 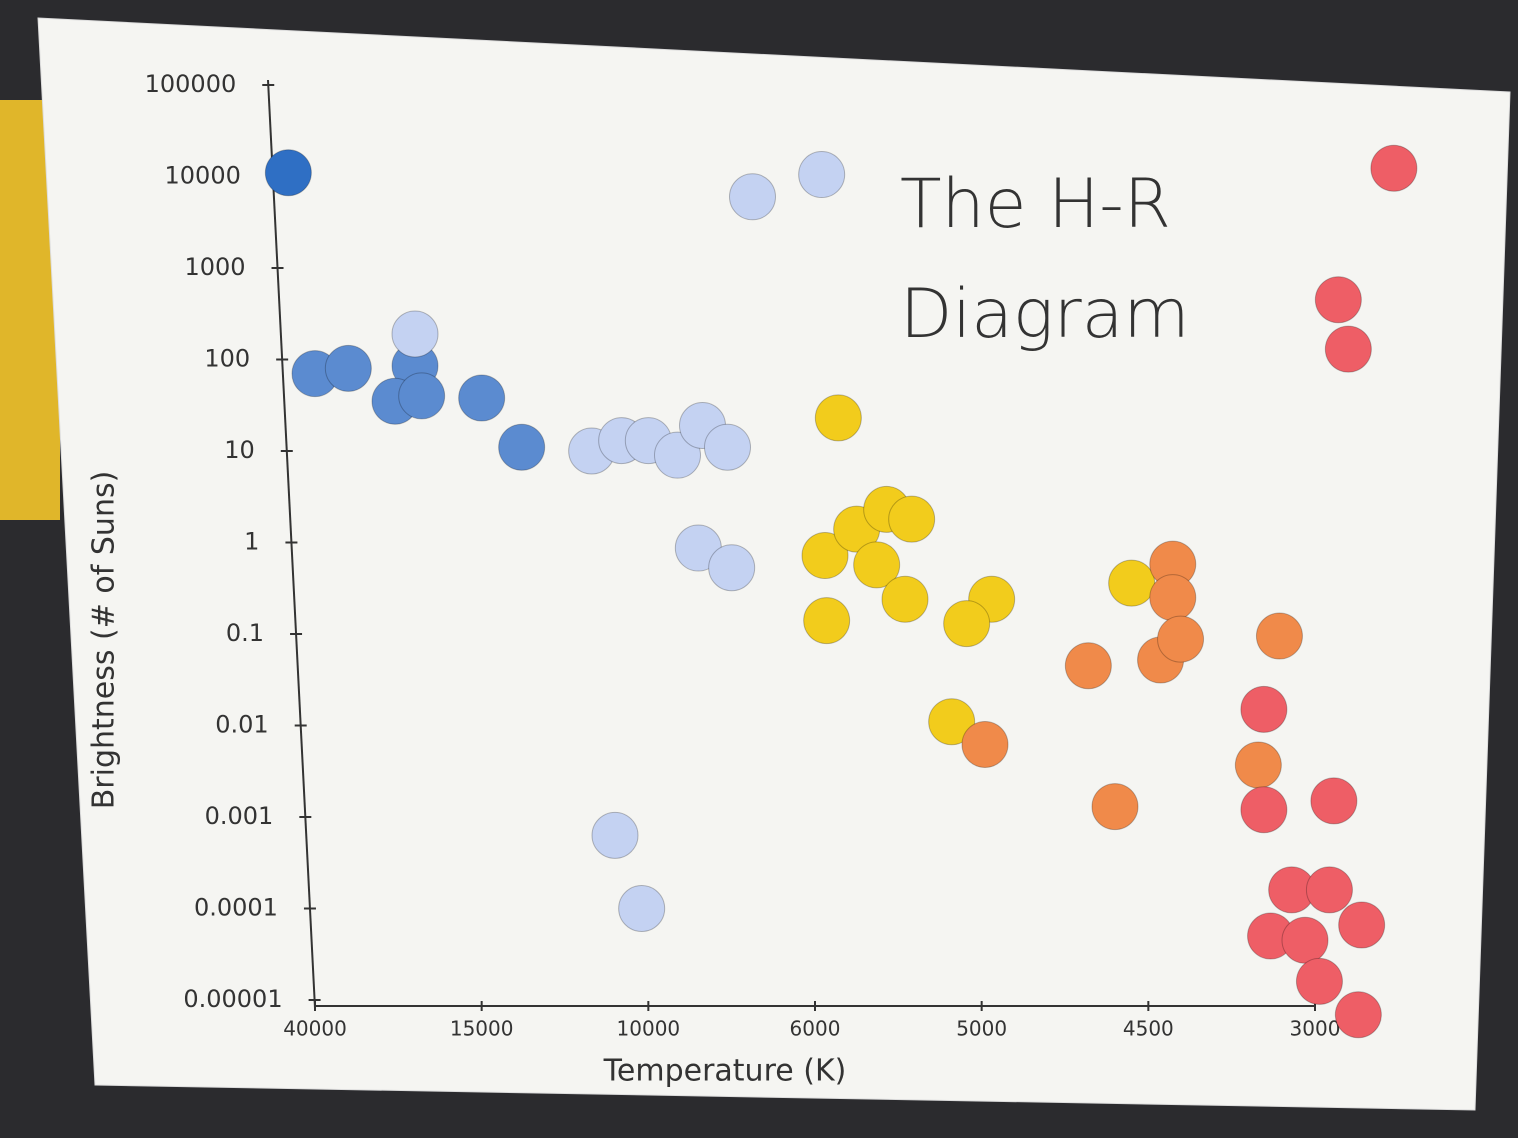 I want to click on y-tick-label: 0.00001, so click(x=232, y=999).